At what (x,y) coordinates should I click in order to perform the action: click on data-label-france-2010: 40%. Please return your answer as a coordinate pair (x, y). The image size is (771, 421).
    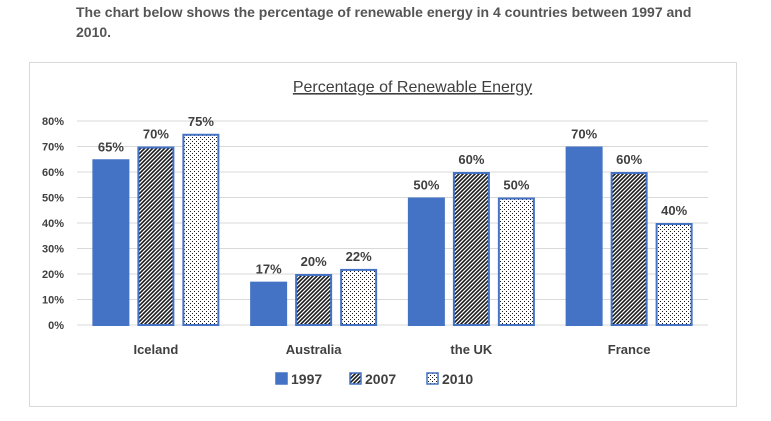
    Looking at the image, I should click on (674, 210).